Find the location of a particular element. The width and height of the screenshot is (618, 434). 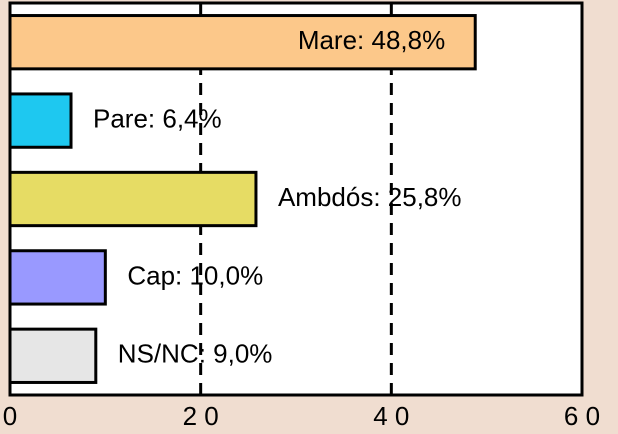

data-label: Cap: 10,0% is located at coordinates (195, 275).